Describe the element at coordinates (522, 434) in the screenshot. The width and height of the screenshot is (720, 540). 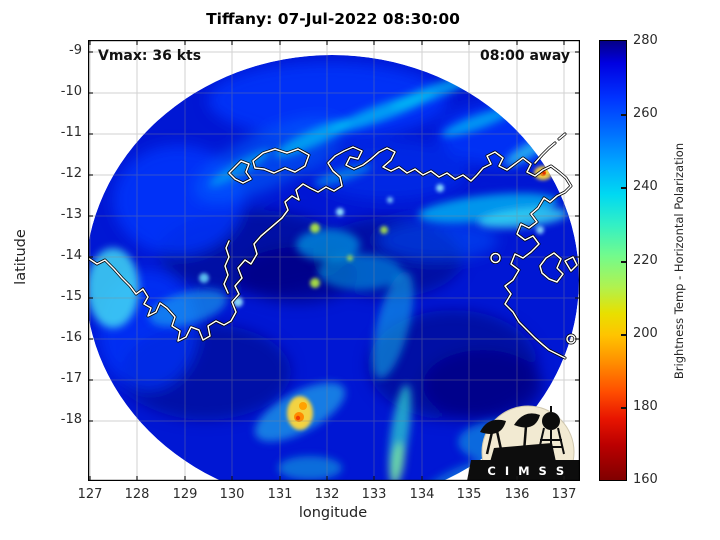
I see `logo-art` at that location.